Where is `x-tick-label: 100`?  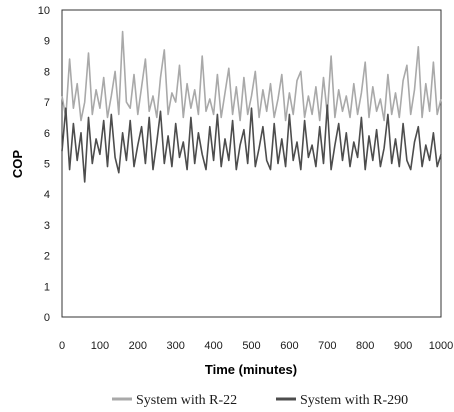
x-tick-label: 100 is located at coordinates (100, 346).